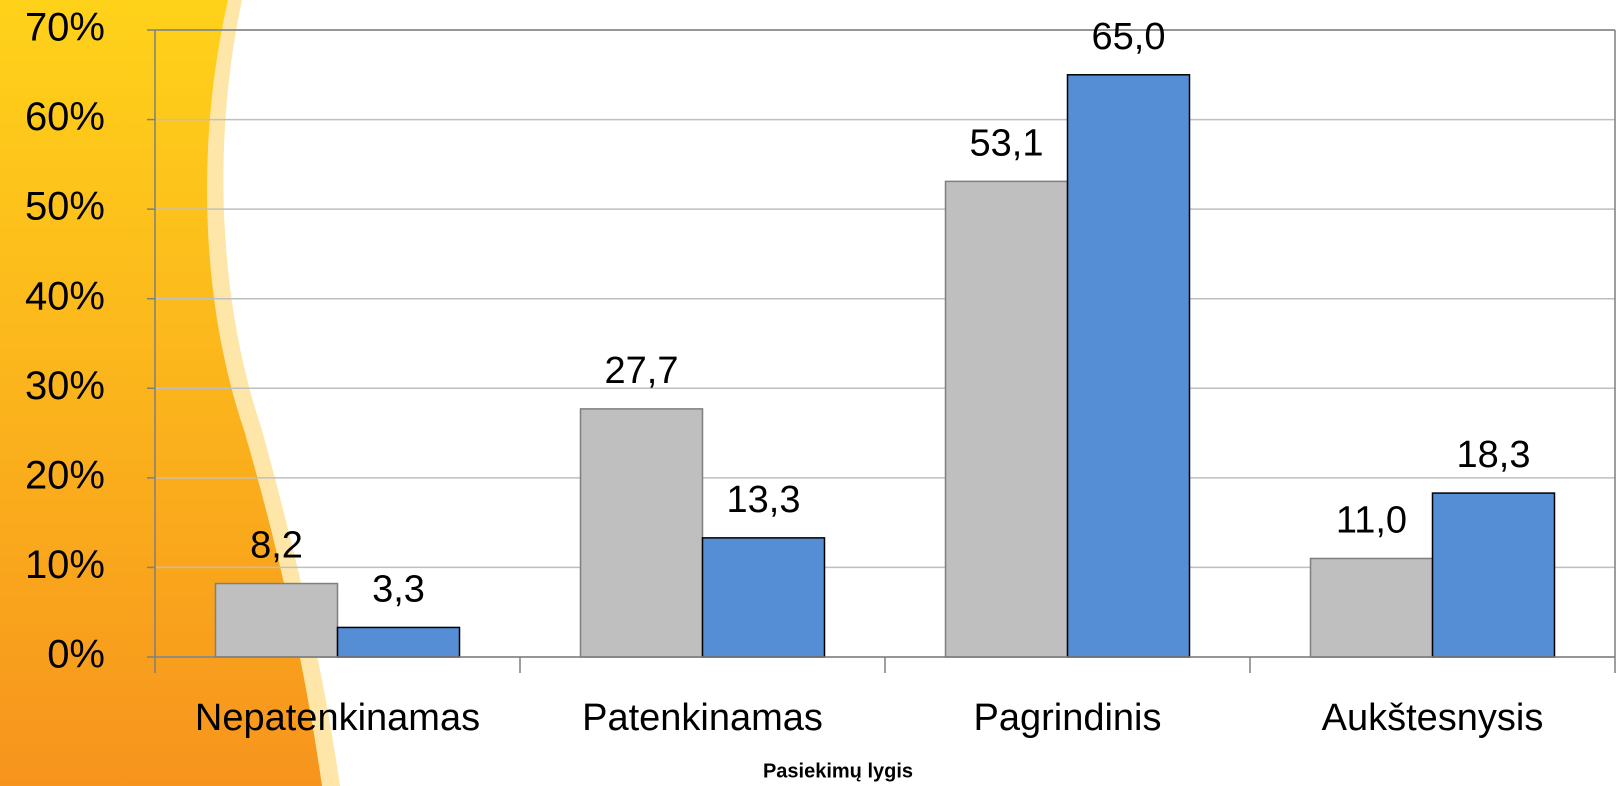  I want to click on y-tick-label: 70%, so click(65, 28).